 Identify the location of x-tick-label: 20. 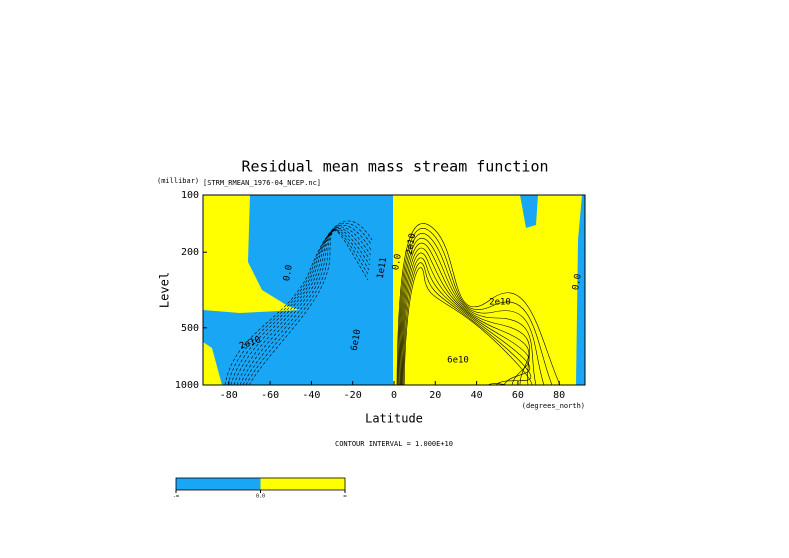
(435, 395).